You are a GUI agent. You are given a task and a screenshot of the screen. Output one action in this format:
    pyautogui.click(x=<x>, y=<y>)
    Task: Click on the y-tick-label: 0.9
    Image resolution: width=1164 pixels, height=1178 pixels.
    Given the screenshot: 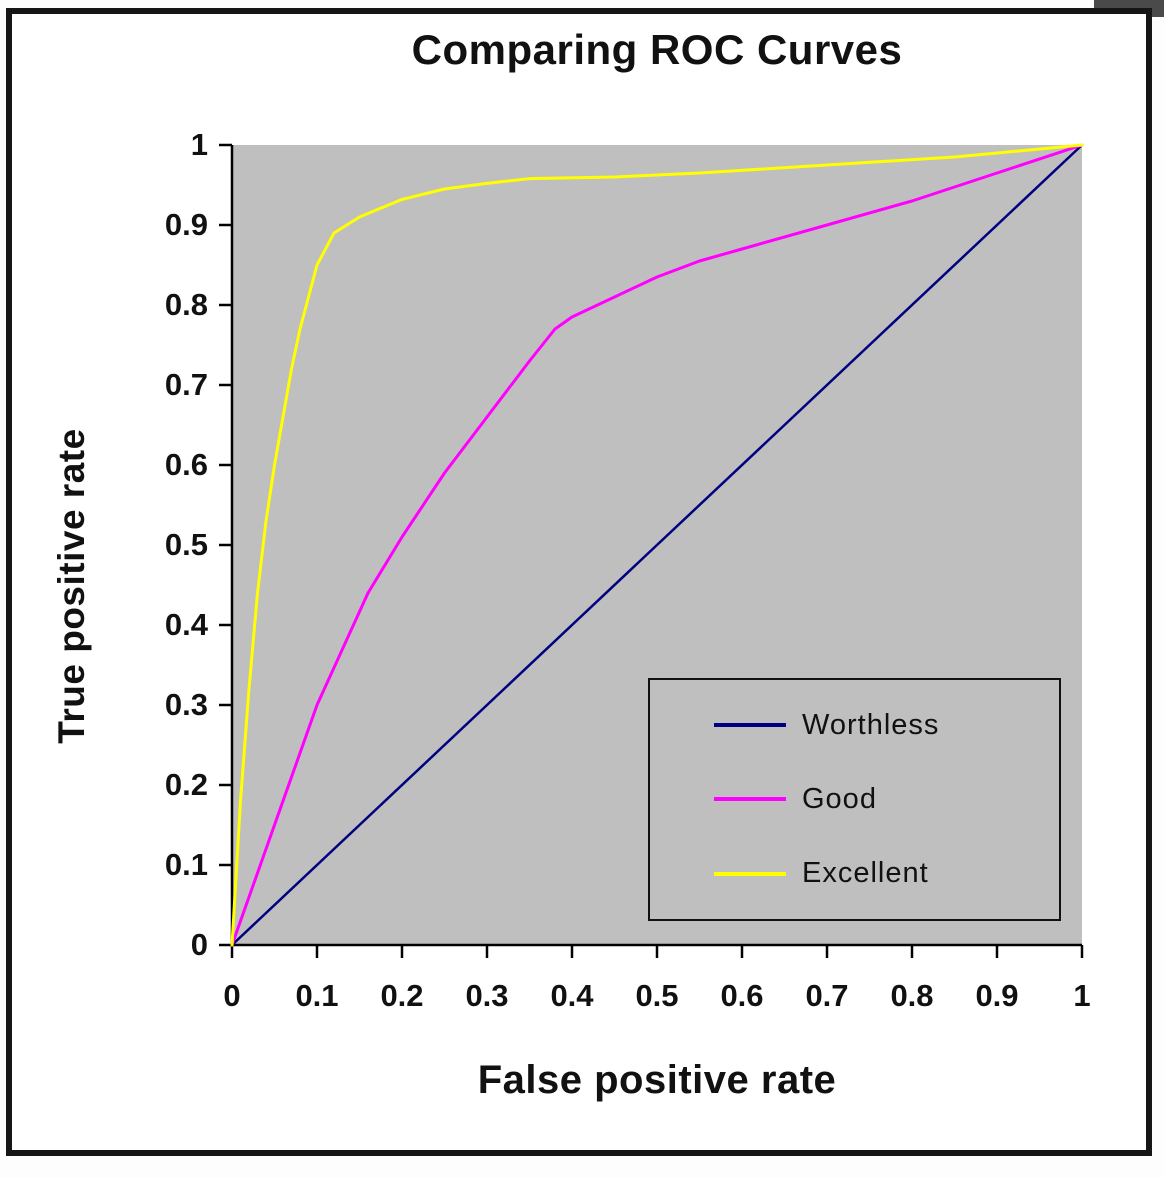 What is the action you would take?
    pyautogui.click(x=186, y=224)
    